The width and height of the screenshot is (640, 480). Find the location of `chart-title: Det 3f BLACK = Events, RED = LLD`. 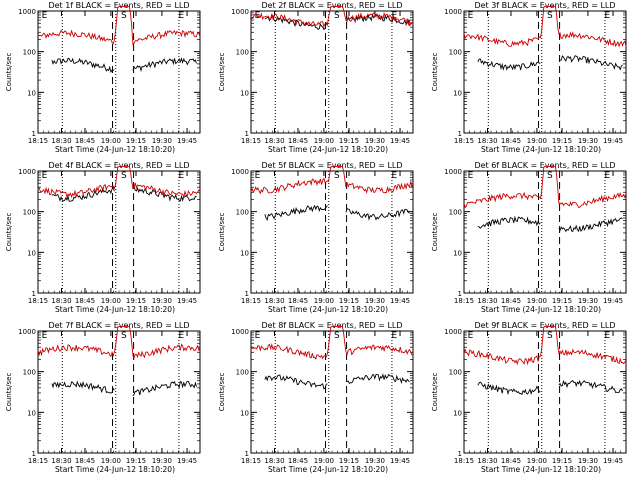

chart-title: Det 3f BLACK = Events, RED = LLD is located at coordinates (544, 5).